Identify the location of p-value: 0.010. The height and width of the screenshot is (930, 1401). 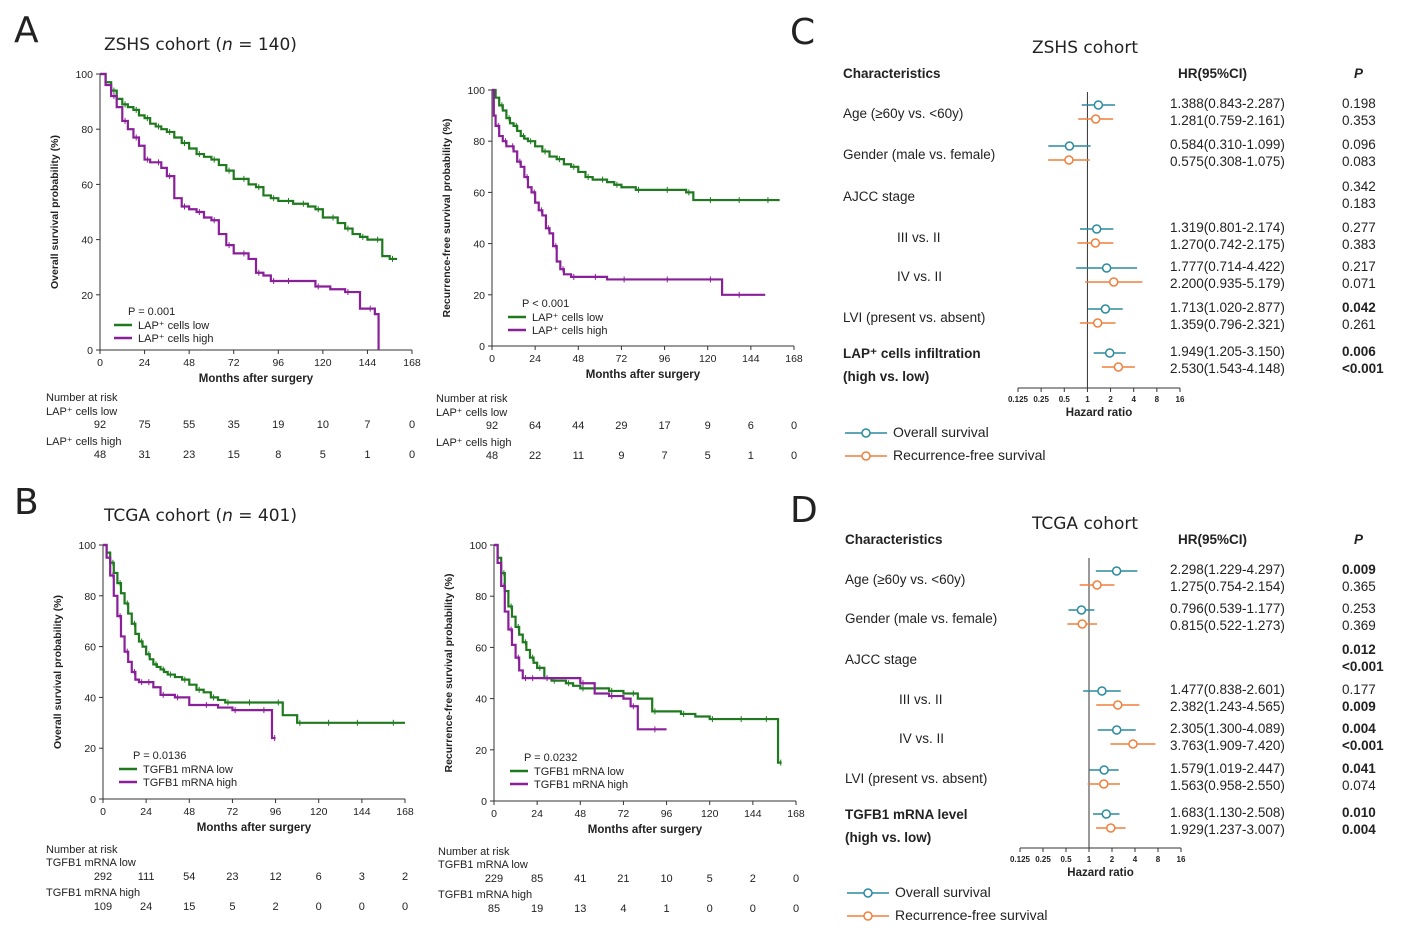
(1359, 812).